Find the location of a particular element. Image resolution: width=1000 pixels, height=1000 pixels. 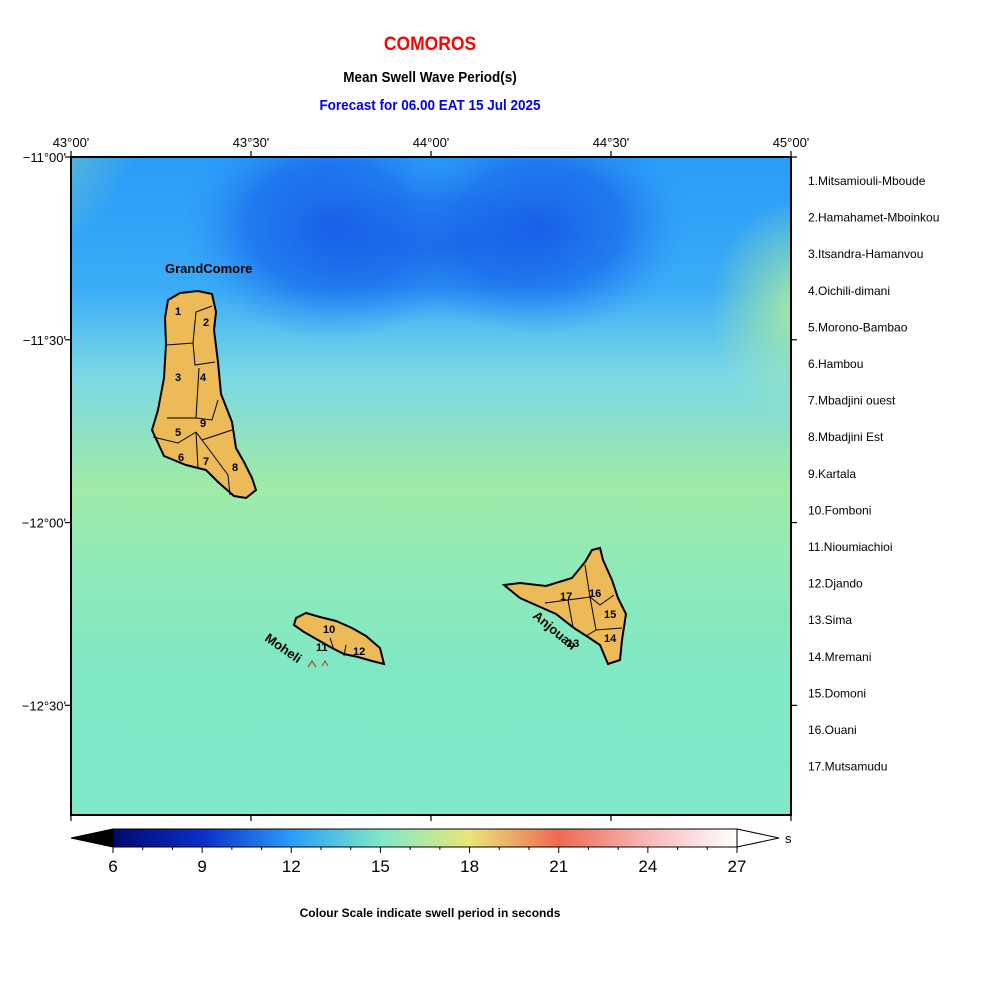

region-legend-item: 9.Kartala is located at coordinates (832, 474).